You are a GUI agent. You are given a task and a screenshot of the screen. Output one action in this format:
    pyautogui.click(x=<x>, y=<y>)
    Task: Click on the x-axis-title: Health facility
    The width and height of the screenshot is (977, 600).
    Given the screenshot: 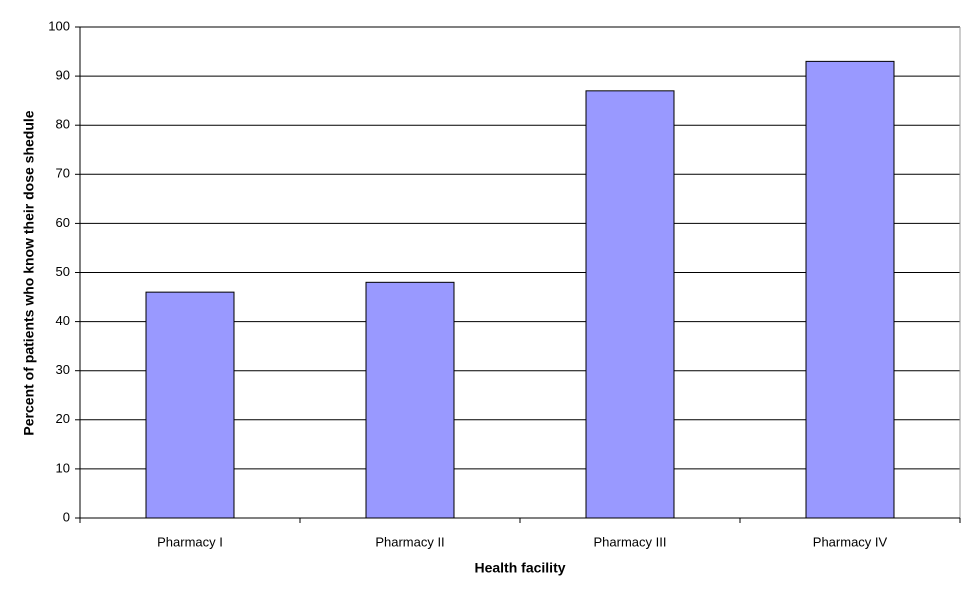 What is the action you would take?
    pyautogui.click(x=519, y=568)
    